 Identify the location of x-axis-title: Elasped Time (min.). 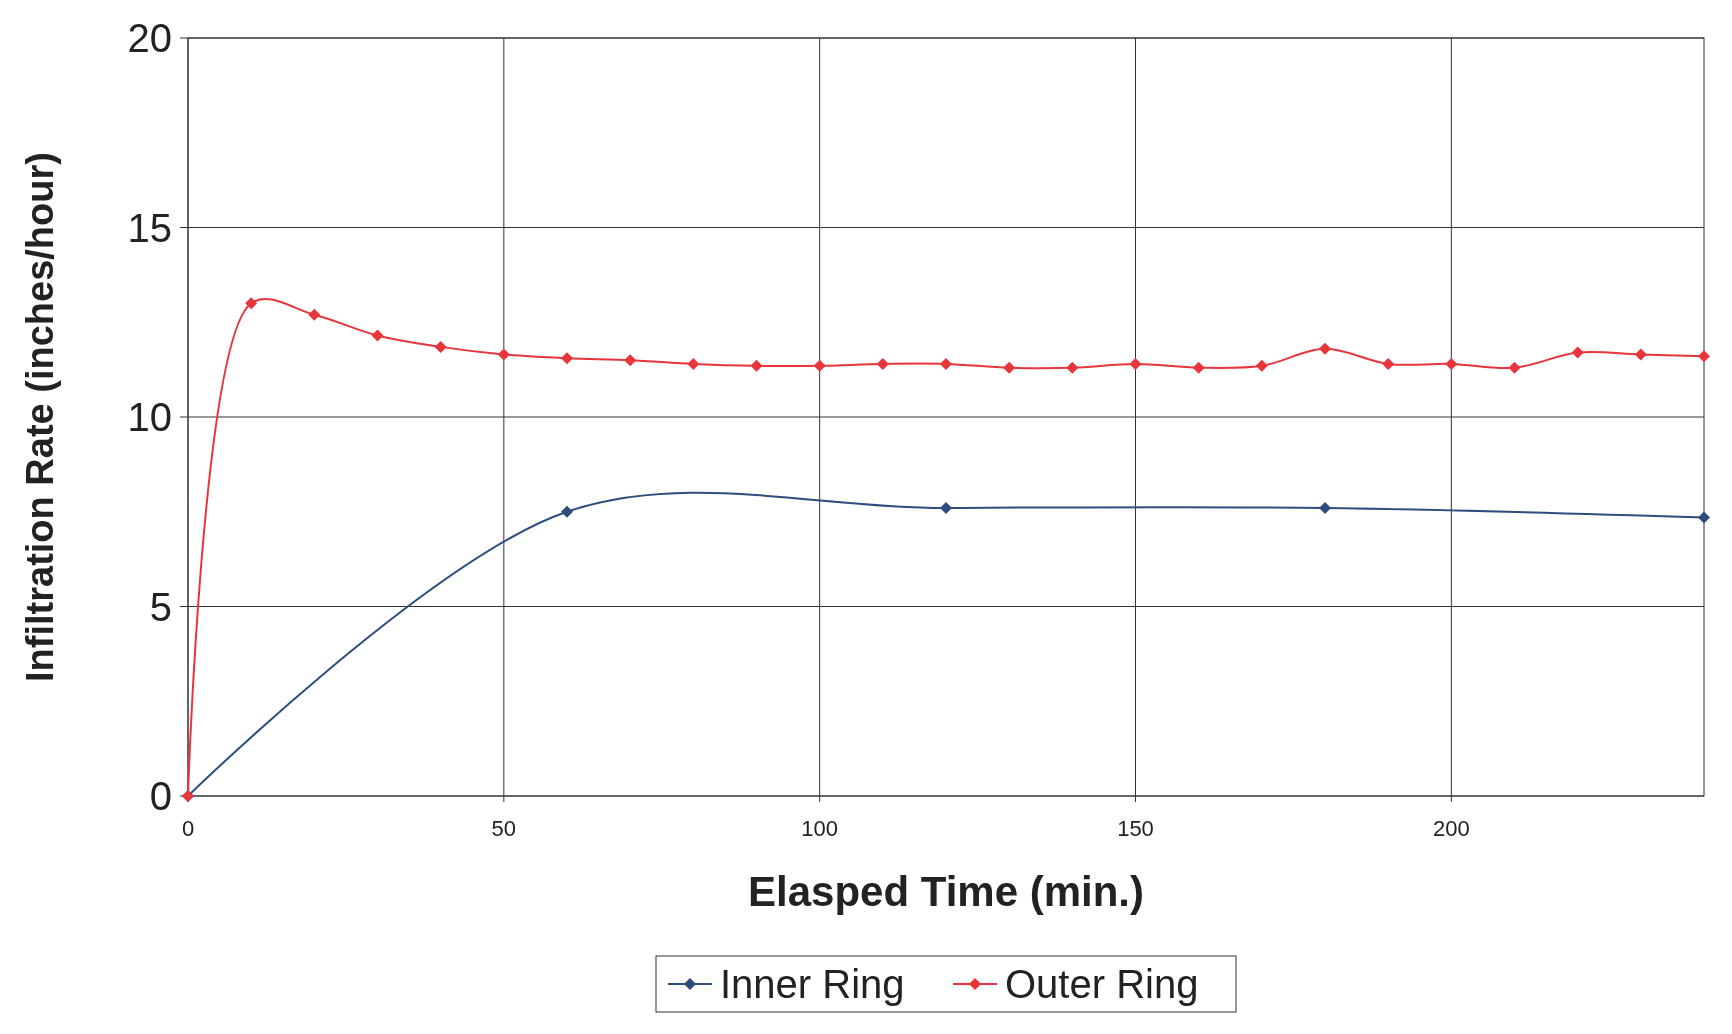
(946, 891).